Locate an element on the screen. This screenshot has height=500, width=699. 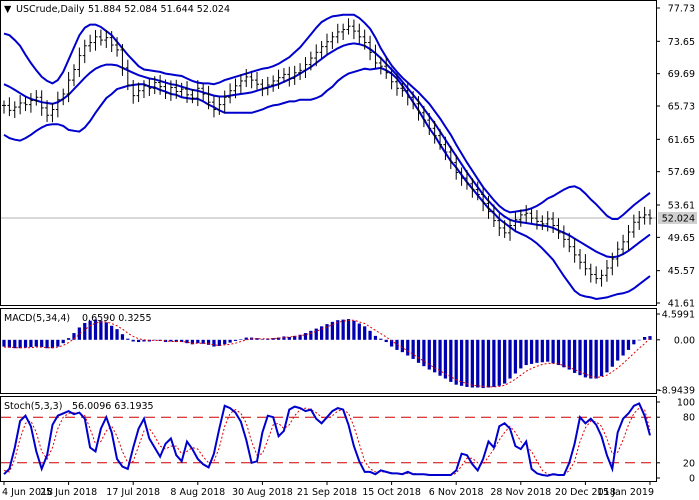
macd-y-axis: 4.5991 0.00 -8.9439 is located at coordinates (675, 353).